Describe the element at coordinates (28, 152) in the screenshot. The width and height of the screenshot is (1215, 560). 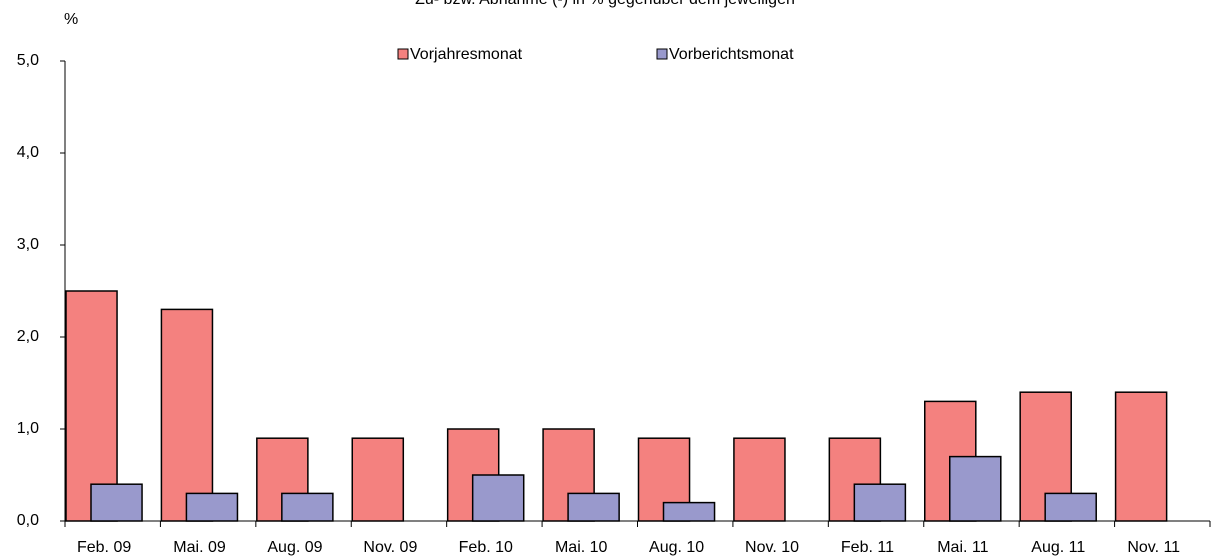
I see `y-tick-label: 4,0` at that location.